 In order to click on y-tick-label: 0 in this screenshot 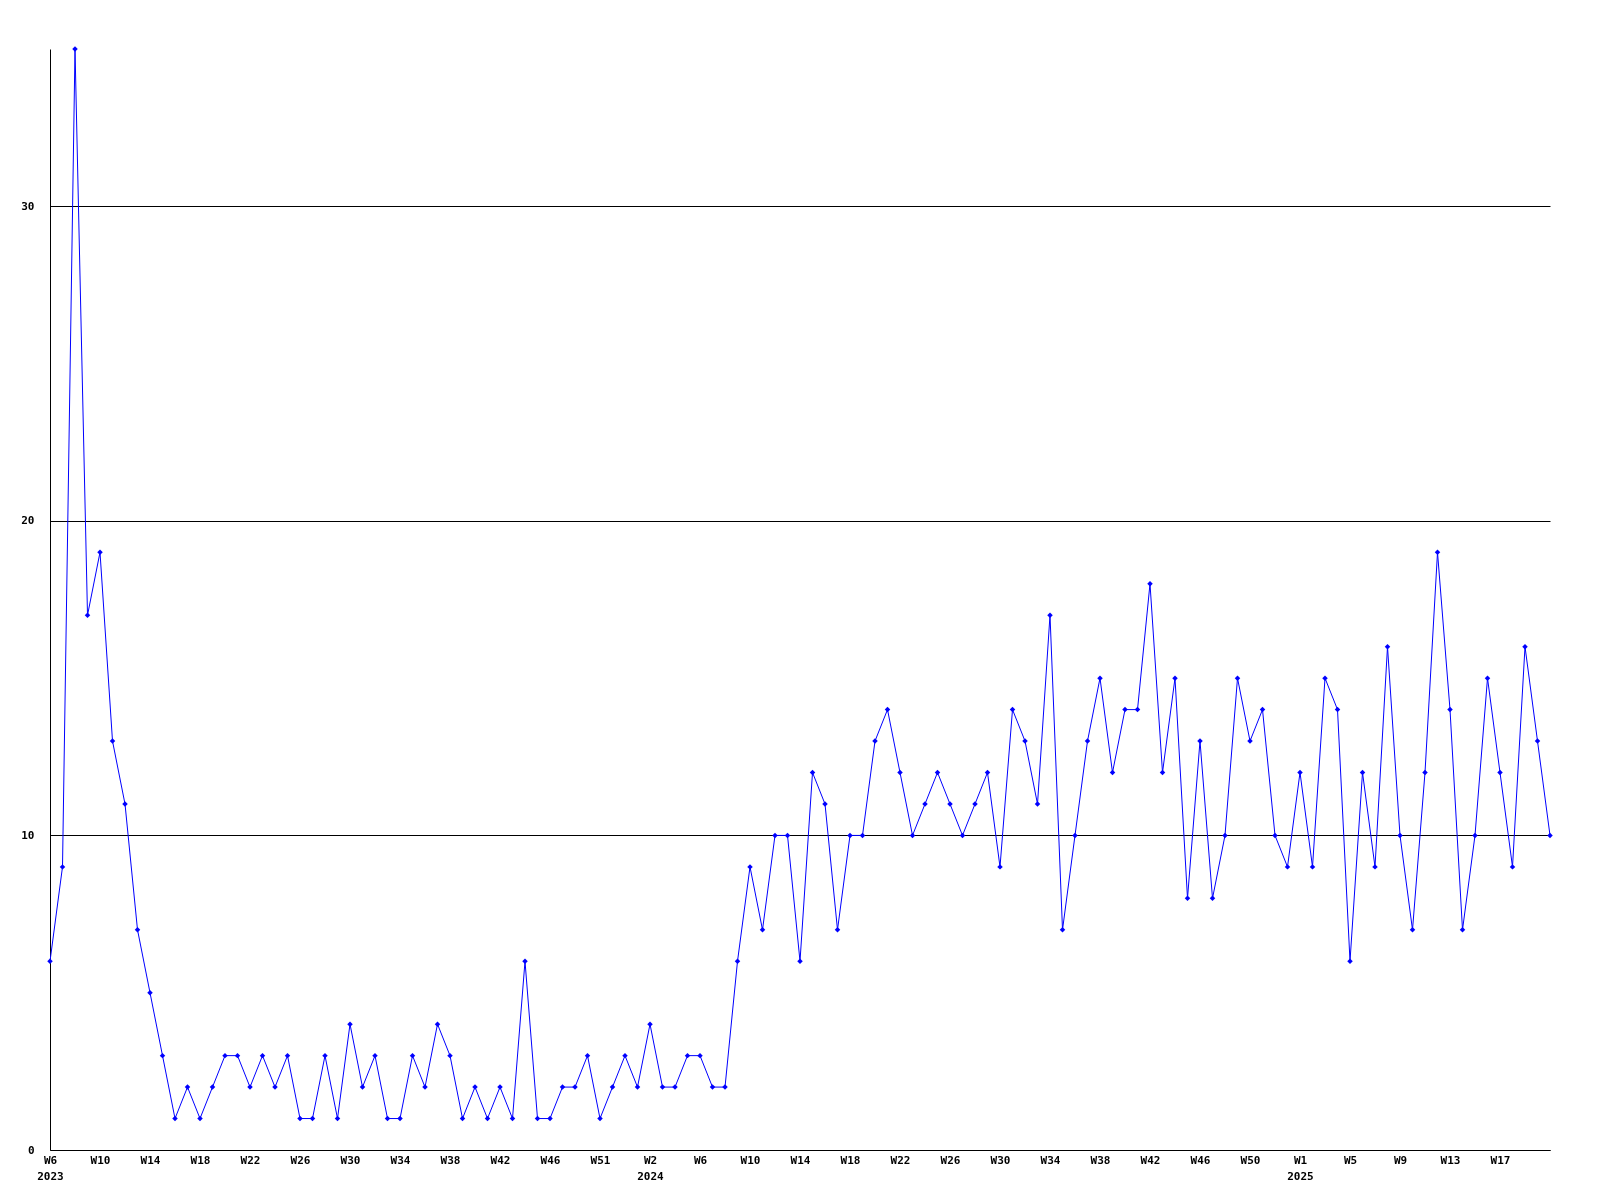, I will do `click(31, 1150)`.